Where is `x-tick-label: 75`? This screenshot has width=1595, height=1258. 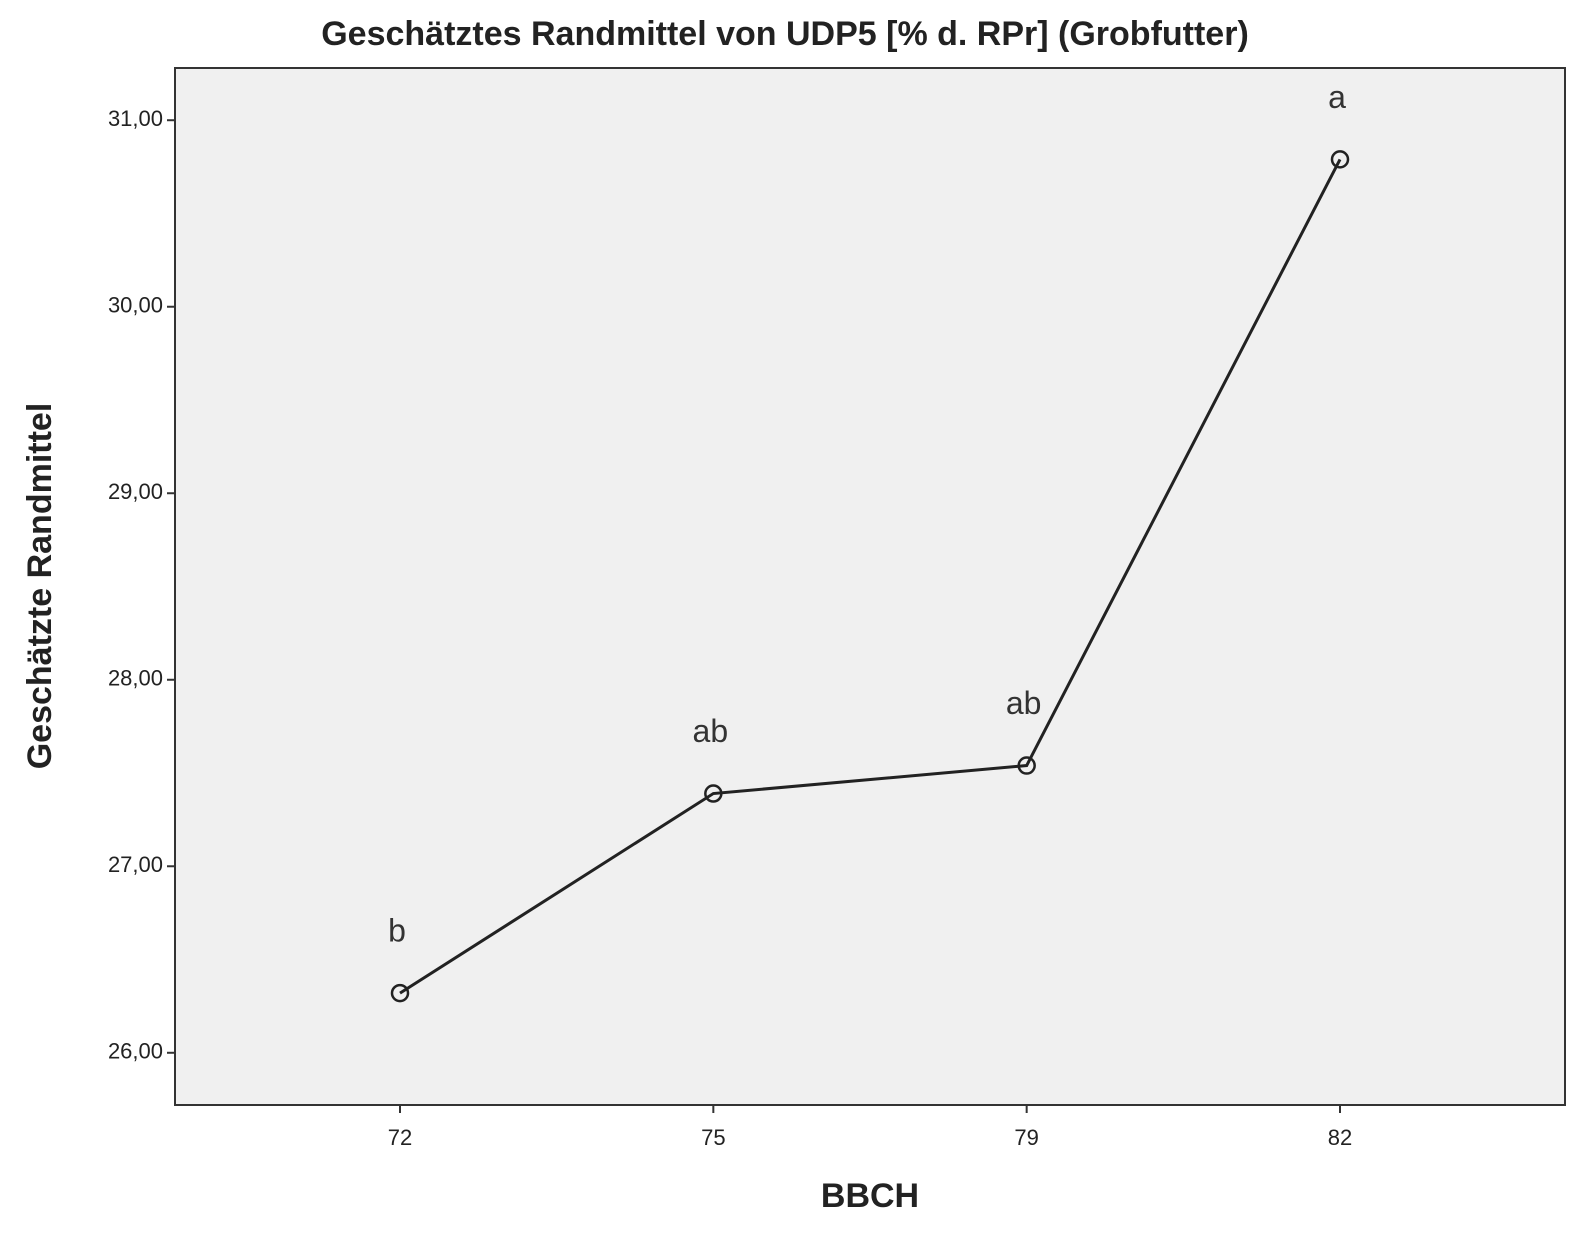 x-tick-label: 75 is located at coordinates (713, 1137).